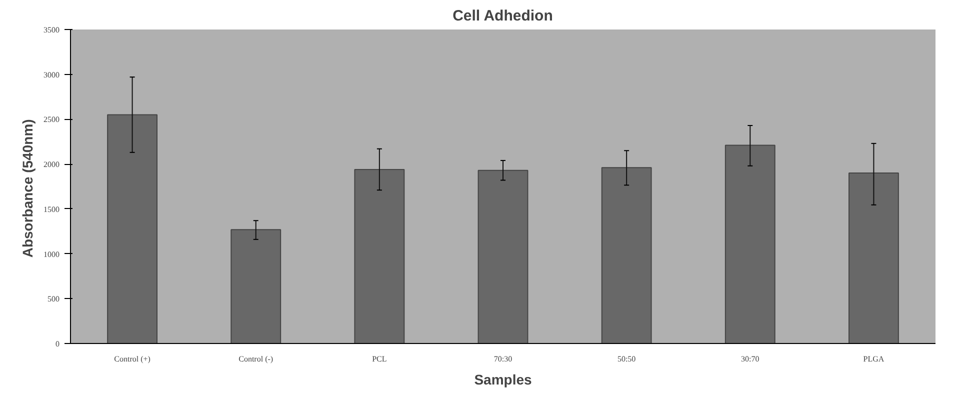 The width and height of the screenshot is (957, 400). Describe the element at coordinates (52, 119) in the screenshot. I see `y-tick-label: 2500` at that location.